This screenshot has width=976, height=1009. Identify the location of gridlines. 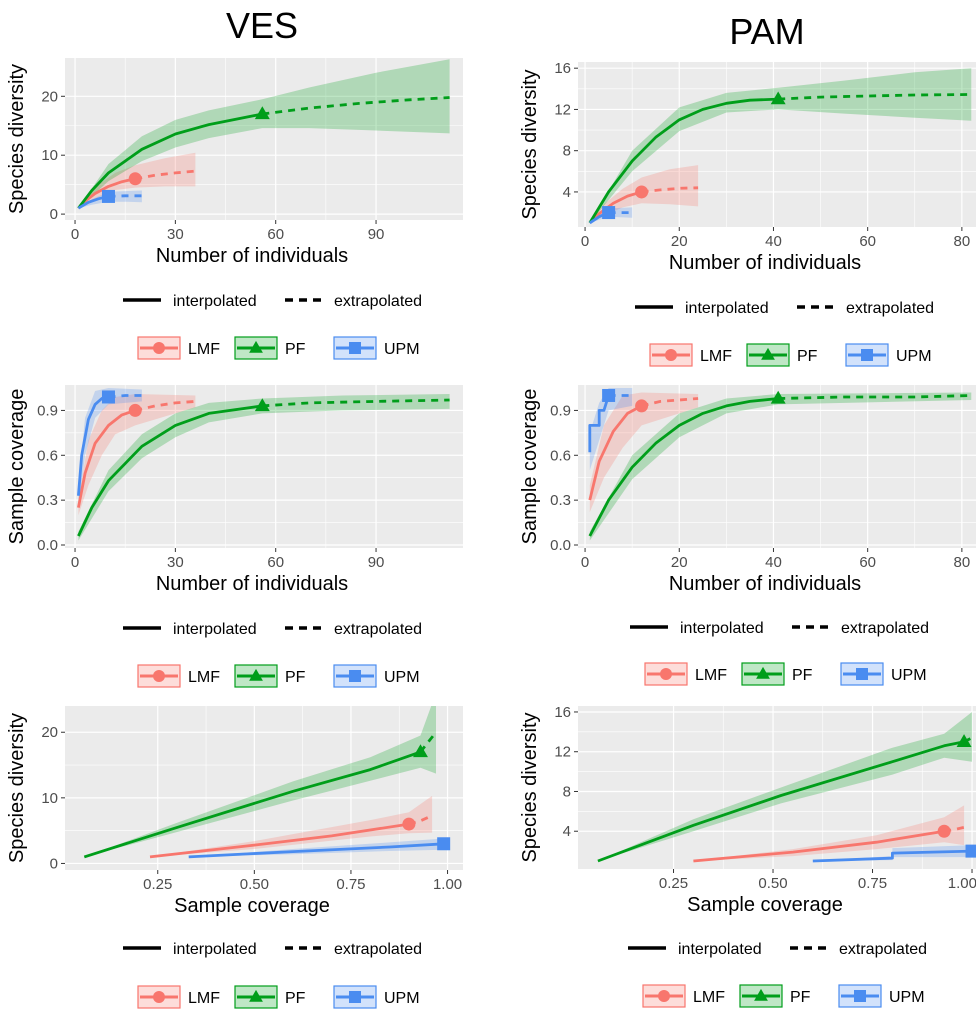
(777, 787).